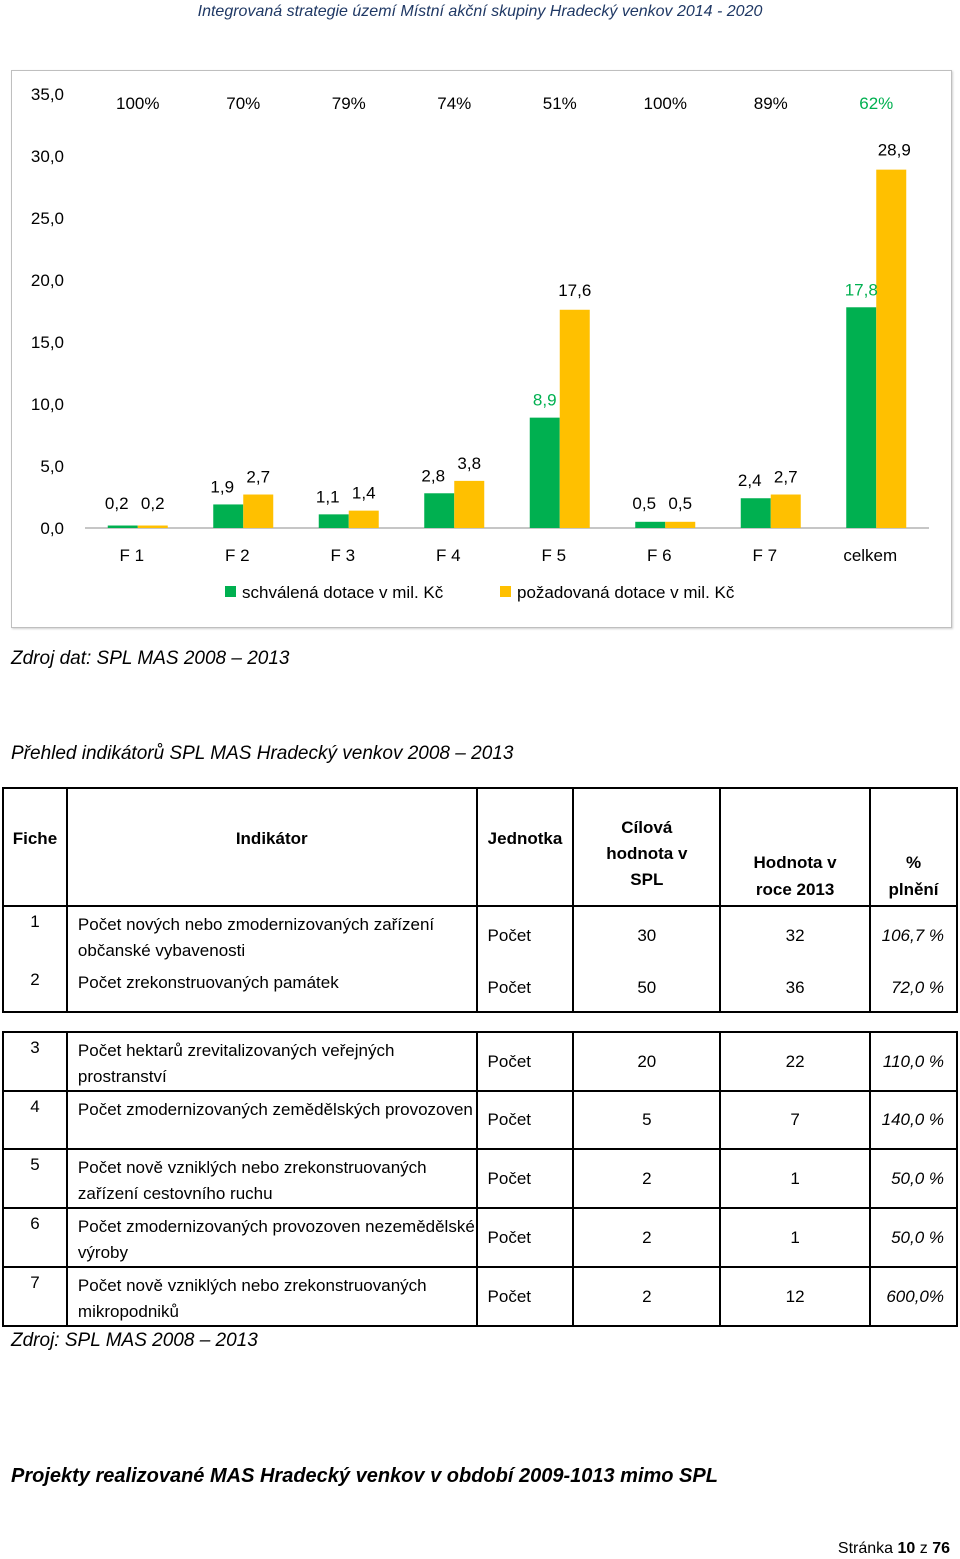  Describe the element at coordinates (433, 475) in the screenshot. I see `value-label-schvalena: 2,8` at that location.